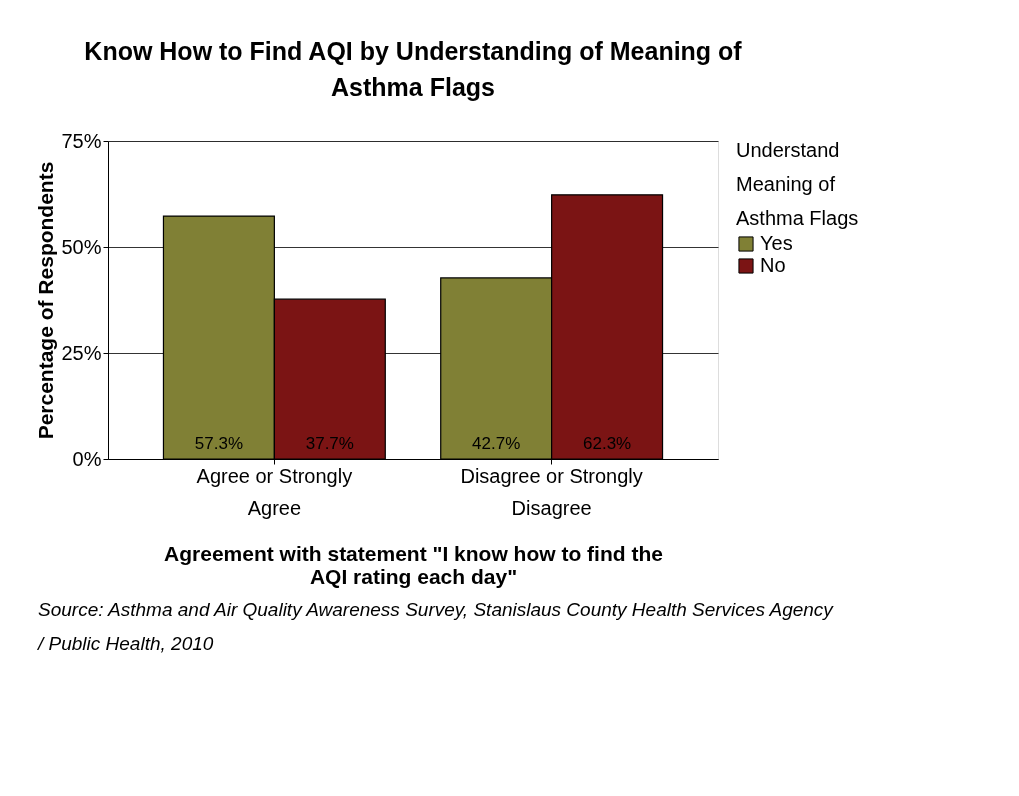 Image resolution: width=1019 pixels, height=796 pixels. I want to click on legend-label: Yes, so click(776, 243).